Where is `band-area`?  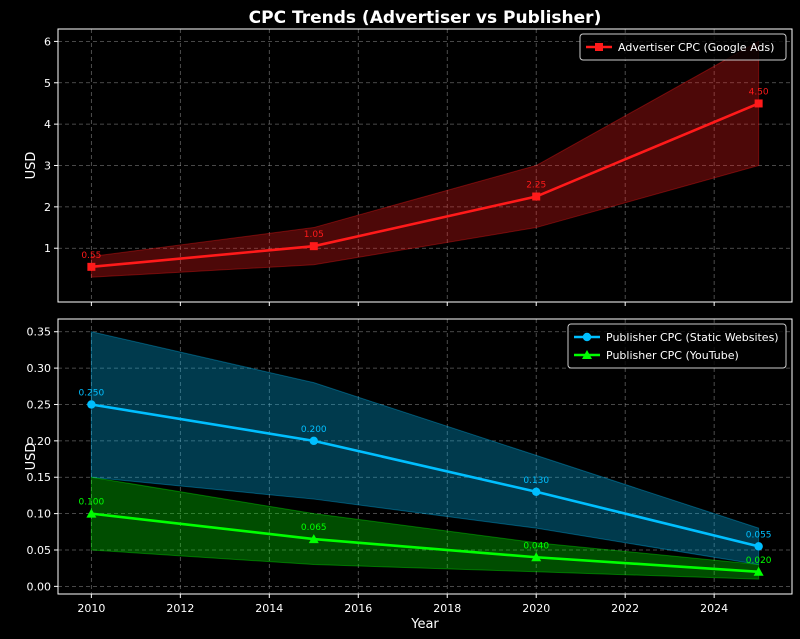 band-area is located at coordinates (425, 528).